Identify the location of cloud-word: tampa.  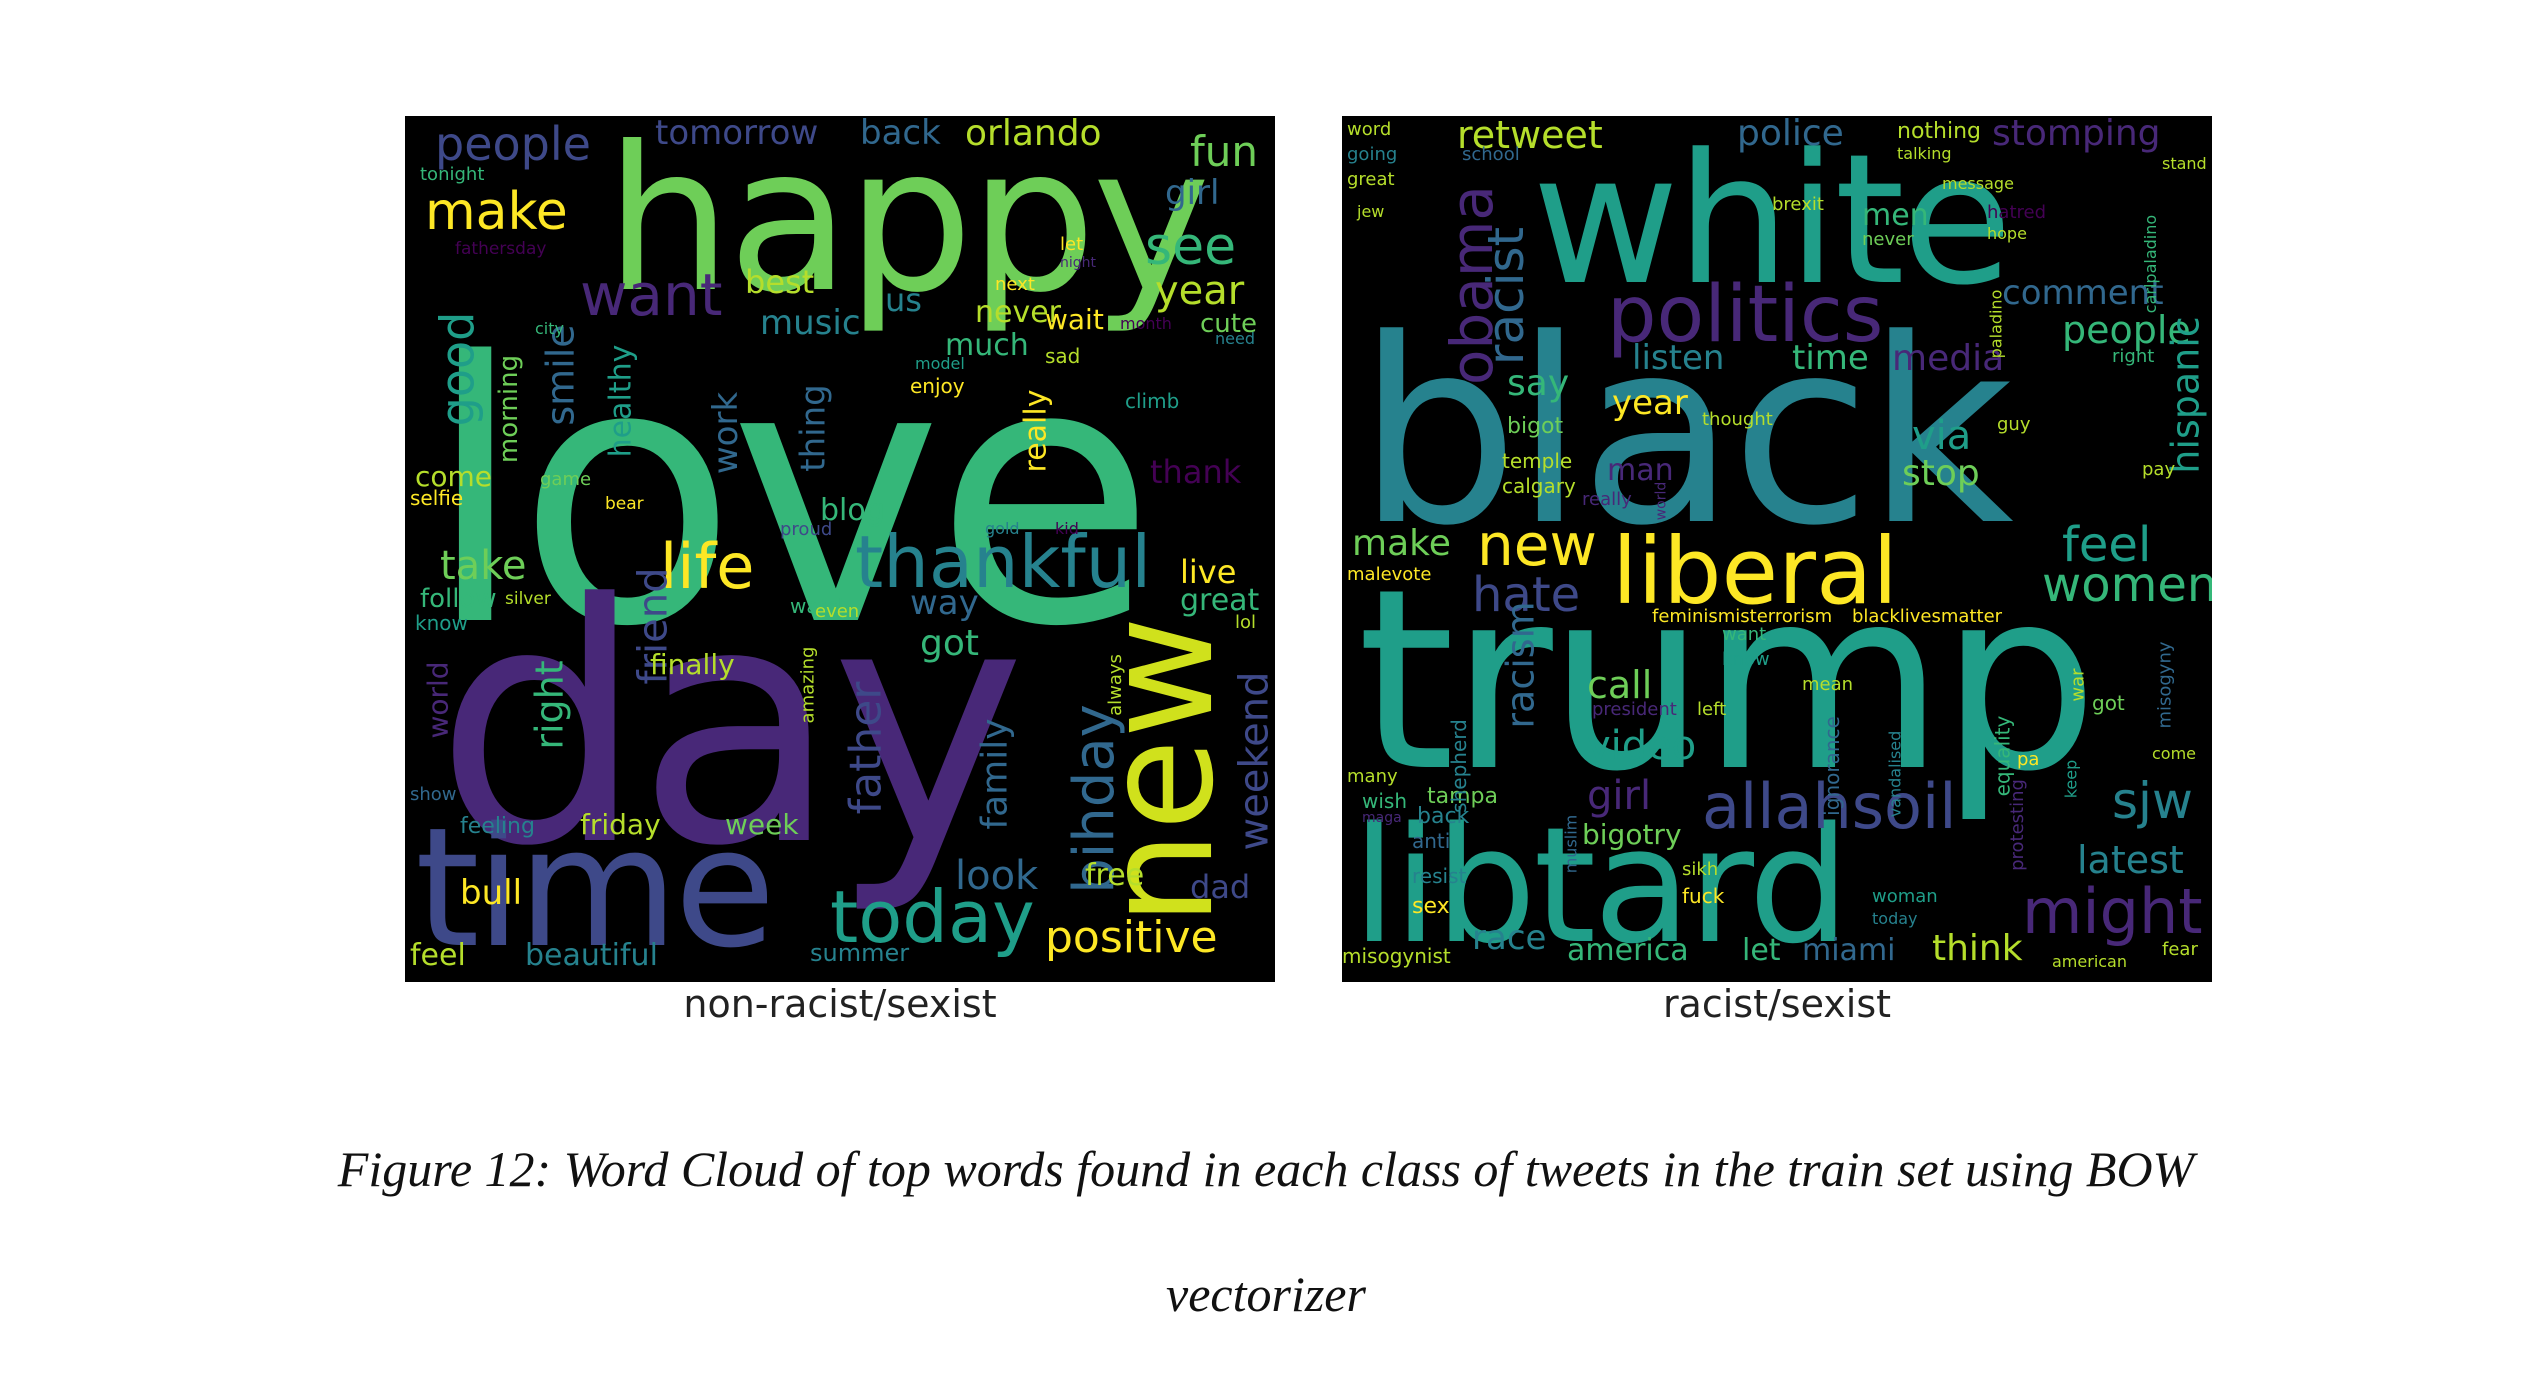
(1462, 796).